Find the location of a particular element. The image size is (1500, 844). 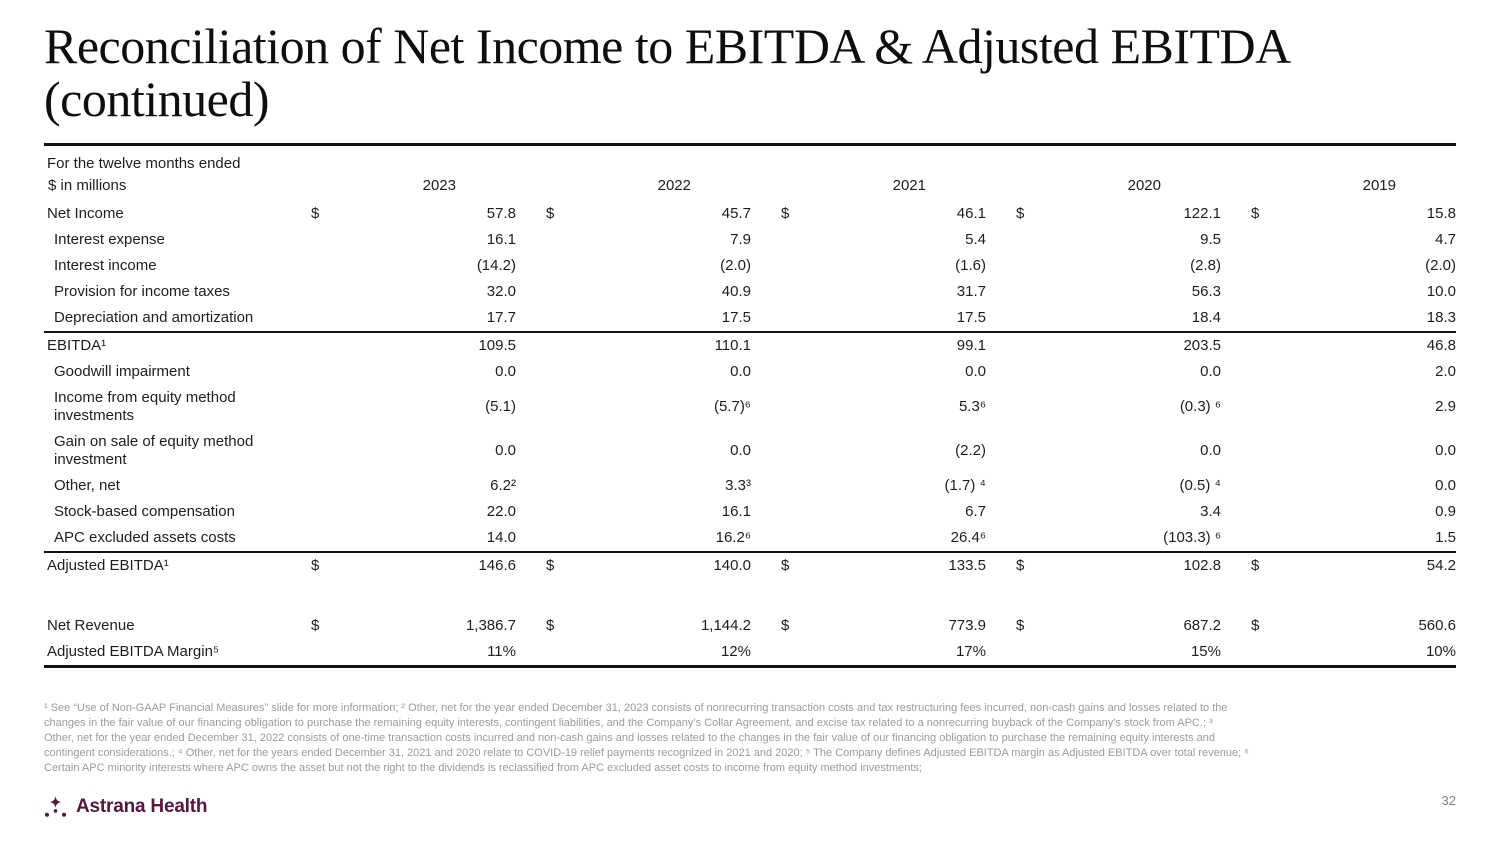

row-label: Depreciation and amortization is located at coordinates (154, 317).